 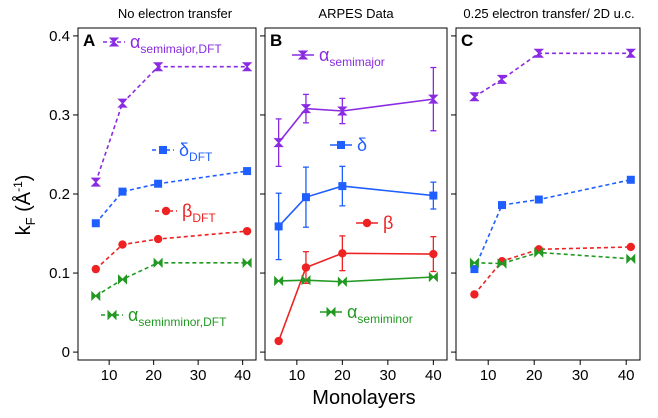 What do you see at coordinates (175, 13) in the screenshot?
I see `panel-title: No electron transfer` at bounding box center [175, 13].